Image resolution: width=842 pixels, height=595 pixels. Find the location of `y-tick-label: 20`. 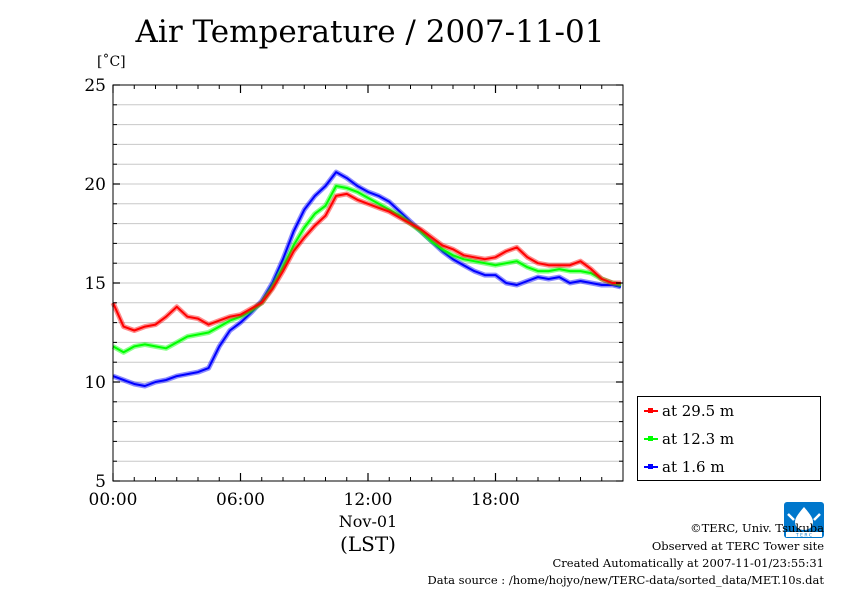

y-tick-label: 20 is located at coordinates (95, 185).